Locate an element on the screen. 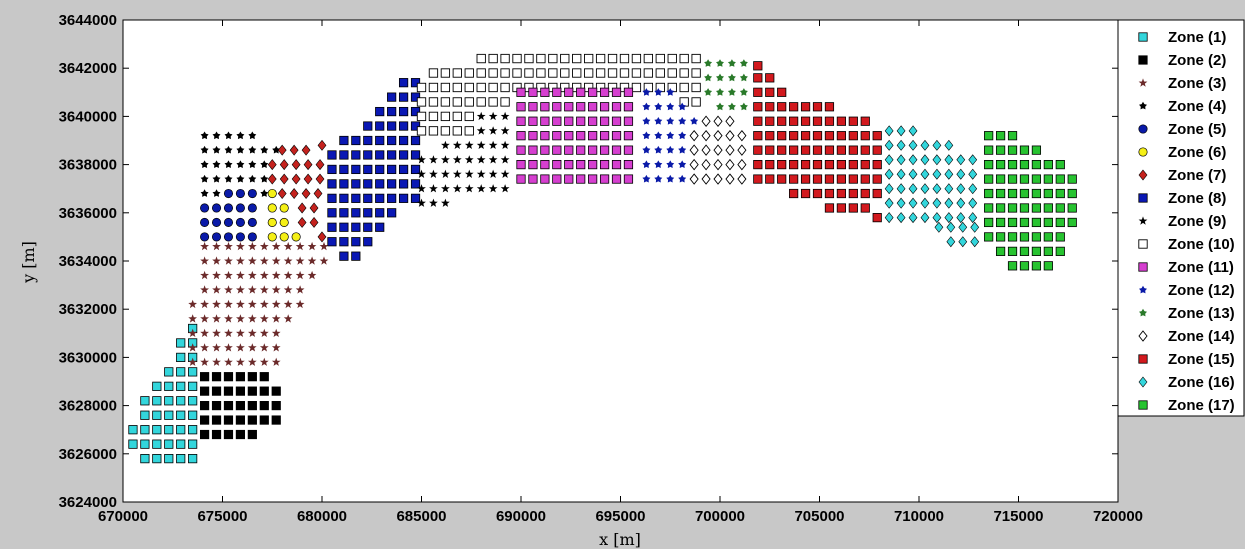  legend-label: Zone (10) is located at coordinates (1201, 244).